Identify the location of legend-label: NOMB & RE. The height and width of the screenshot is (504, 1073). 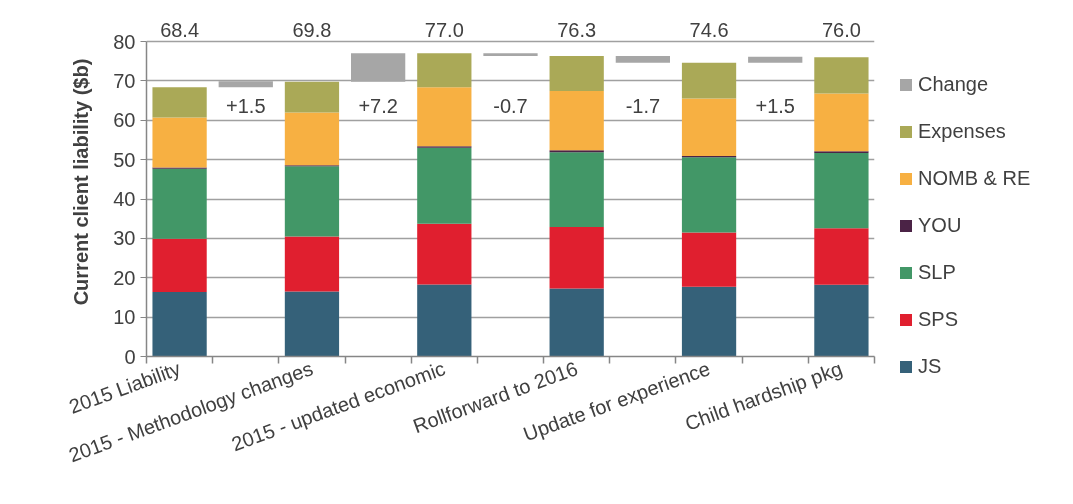
(974, 178).